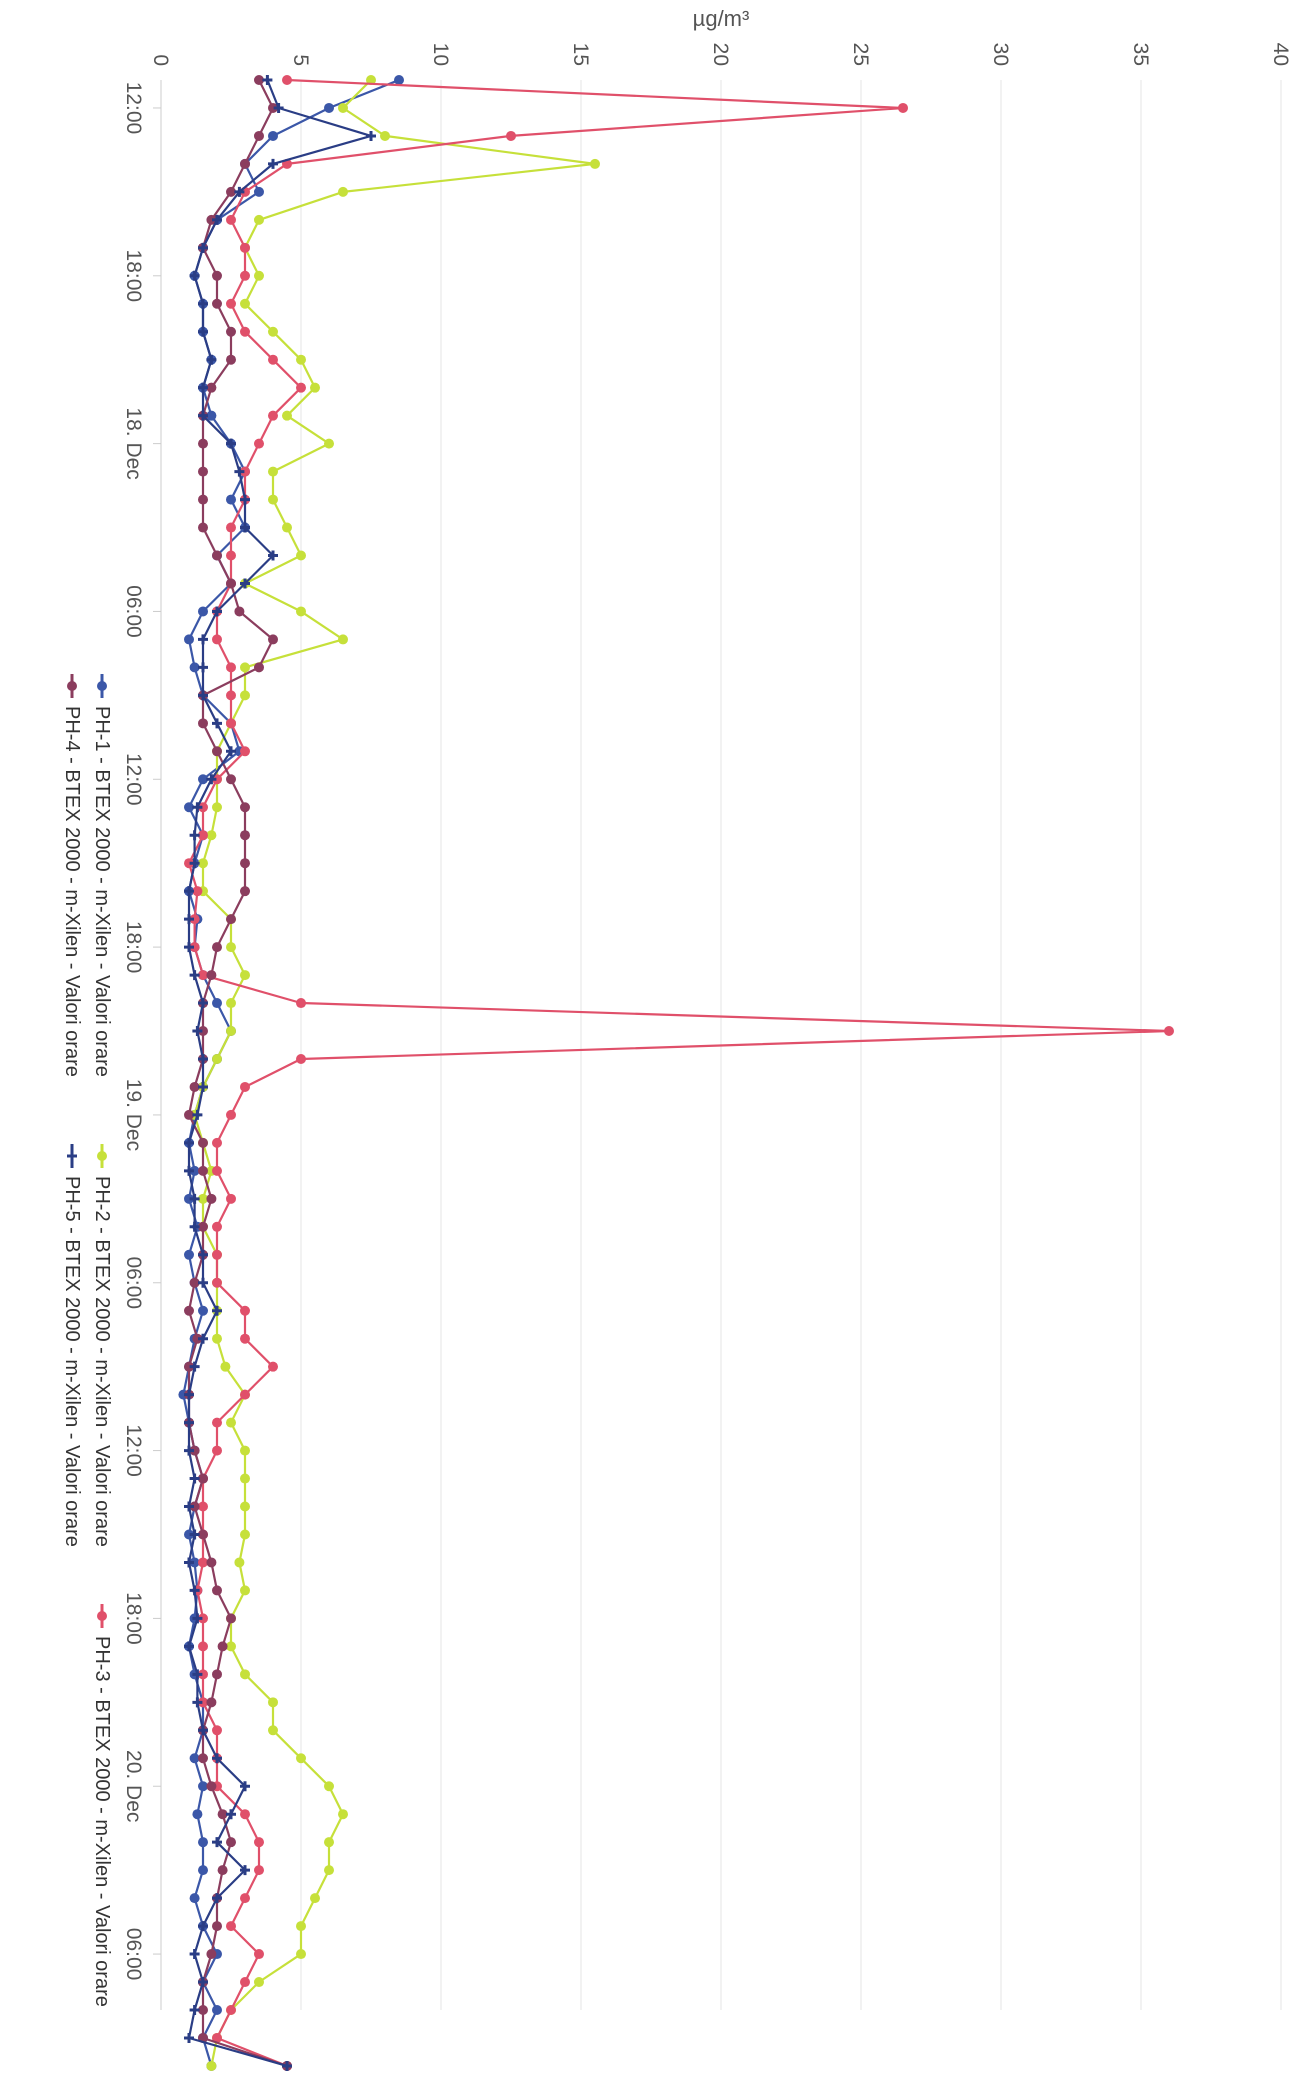 This screenshot has height=2075, width=1311. What do you see at coordinates (580, 54) in the screenshot?
I see `y-tick-label: 15` at bounding box center [580, 54].